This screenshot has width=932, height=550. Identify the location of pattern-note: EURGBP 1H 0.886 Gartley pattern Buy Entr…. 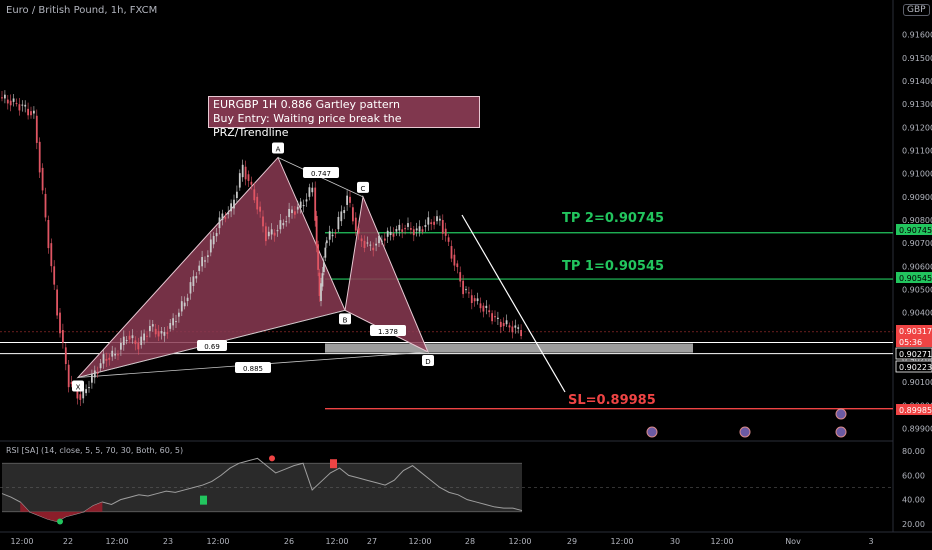
(344, 117).